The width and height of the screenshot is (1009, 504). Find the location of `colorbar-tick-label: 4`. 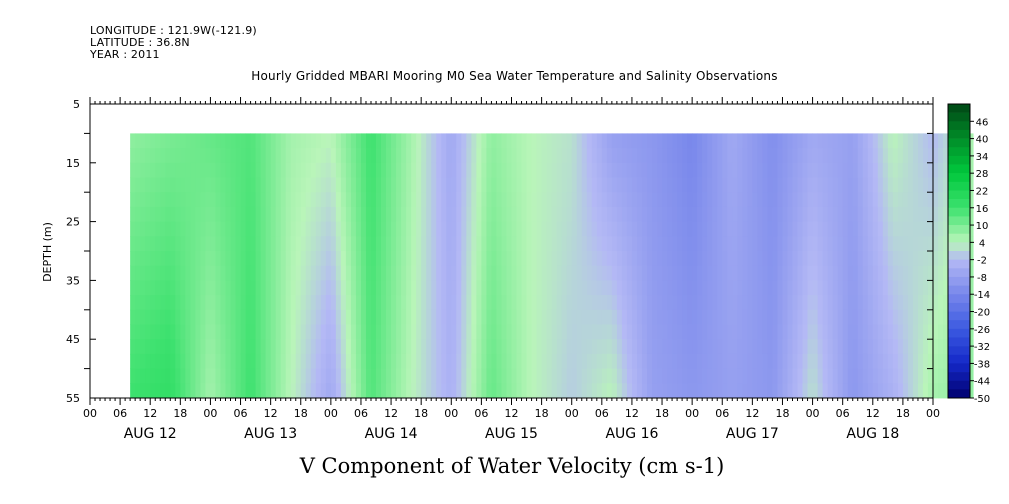

colorbar-tick-label: 4 is located at coordinates (982, 243).